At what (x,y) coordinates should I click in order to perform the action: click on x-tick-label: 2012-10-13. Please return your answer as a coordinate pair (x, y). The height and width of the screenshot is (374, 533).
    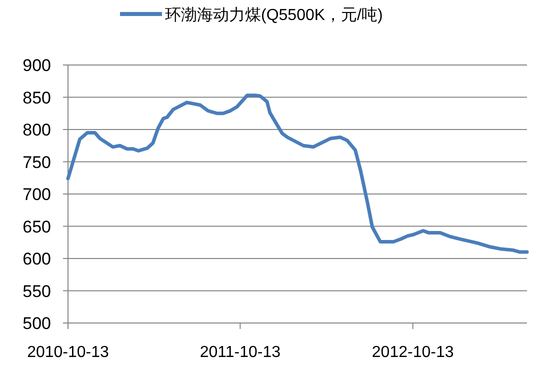
    Looking at the image, I should click on (413, 352).